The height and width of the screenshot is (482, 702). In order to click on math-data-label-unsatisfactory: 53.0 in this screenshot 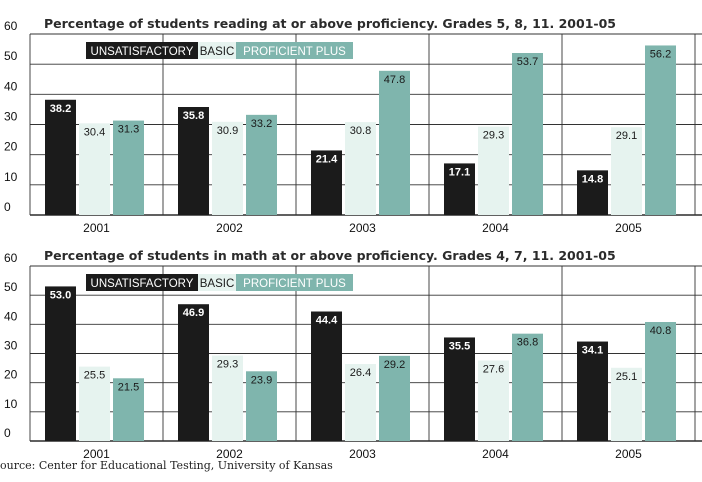, I will do `click(60, 295)`.